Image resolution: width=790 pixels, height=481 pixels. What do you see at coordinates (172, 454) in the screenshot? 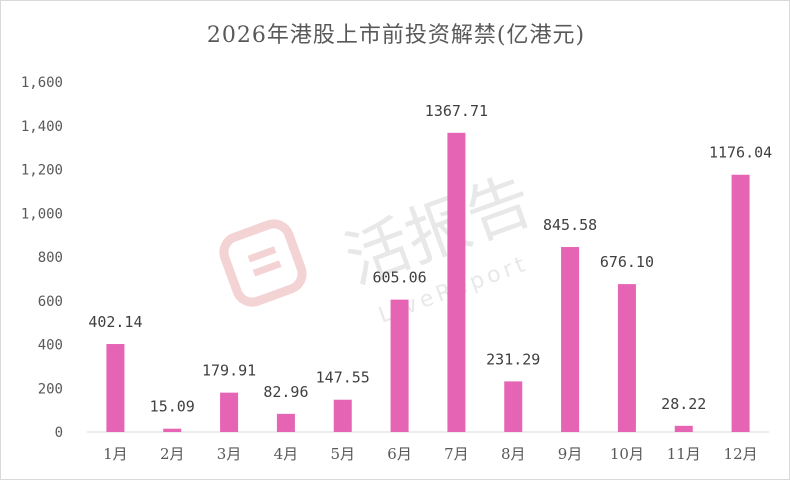
I see `x-tick-label: 2月` at bounding box center [172, 454].